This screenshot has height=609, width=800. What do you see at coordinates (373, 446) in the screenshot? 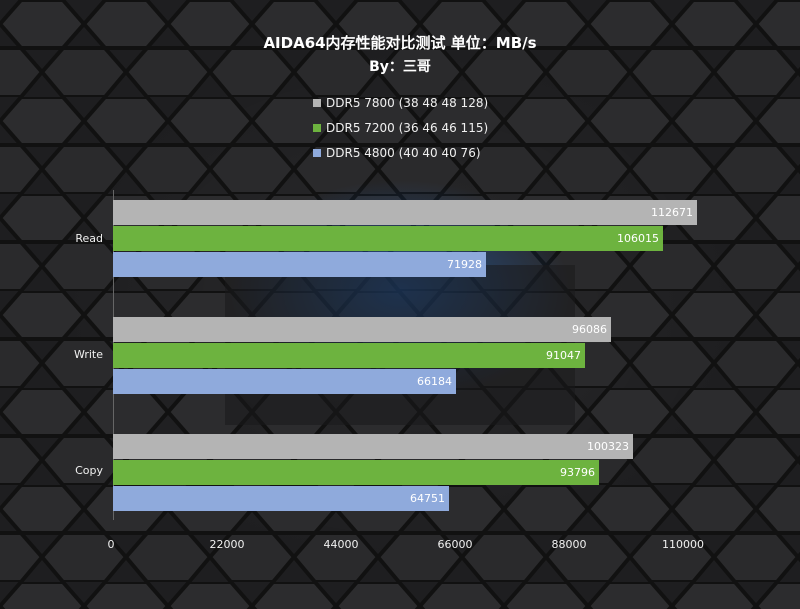
I see `bar-copy-ddr5-7800: 100323` at bounding box center [373, 446].